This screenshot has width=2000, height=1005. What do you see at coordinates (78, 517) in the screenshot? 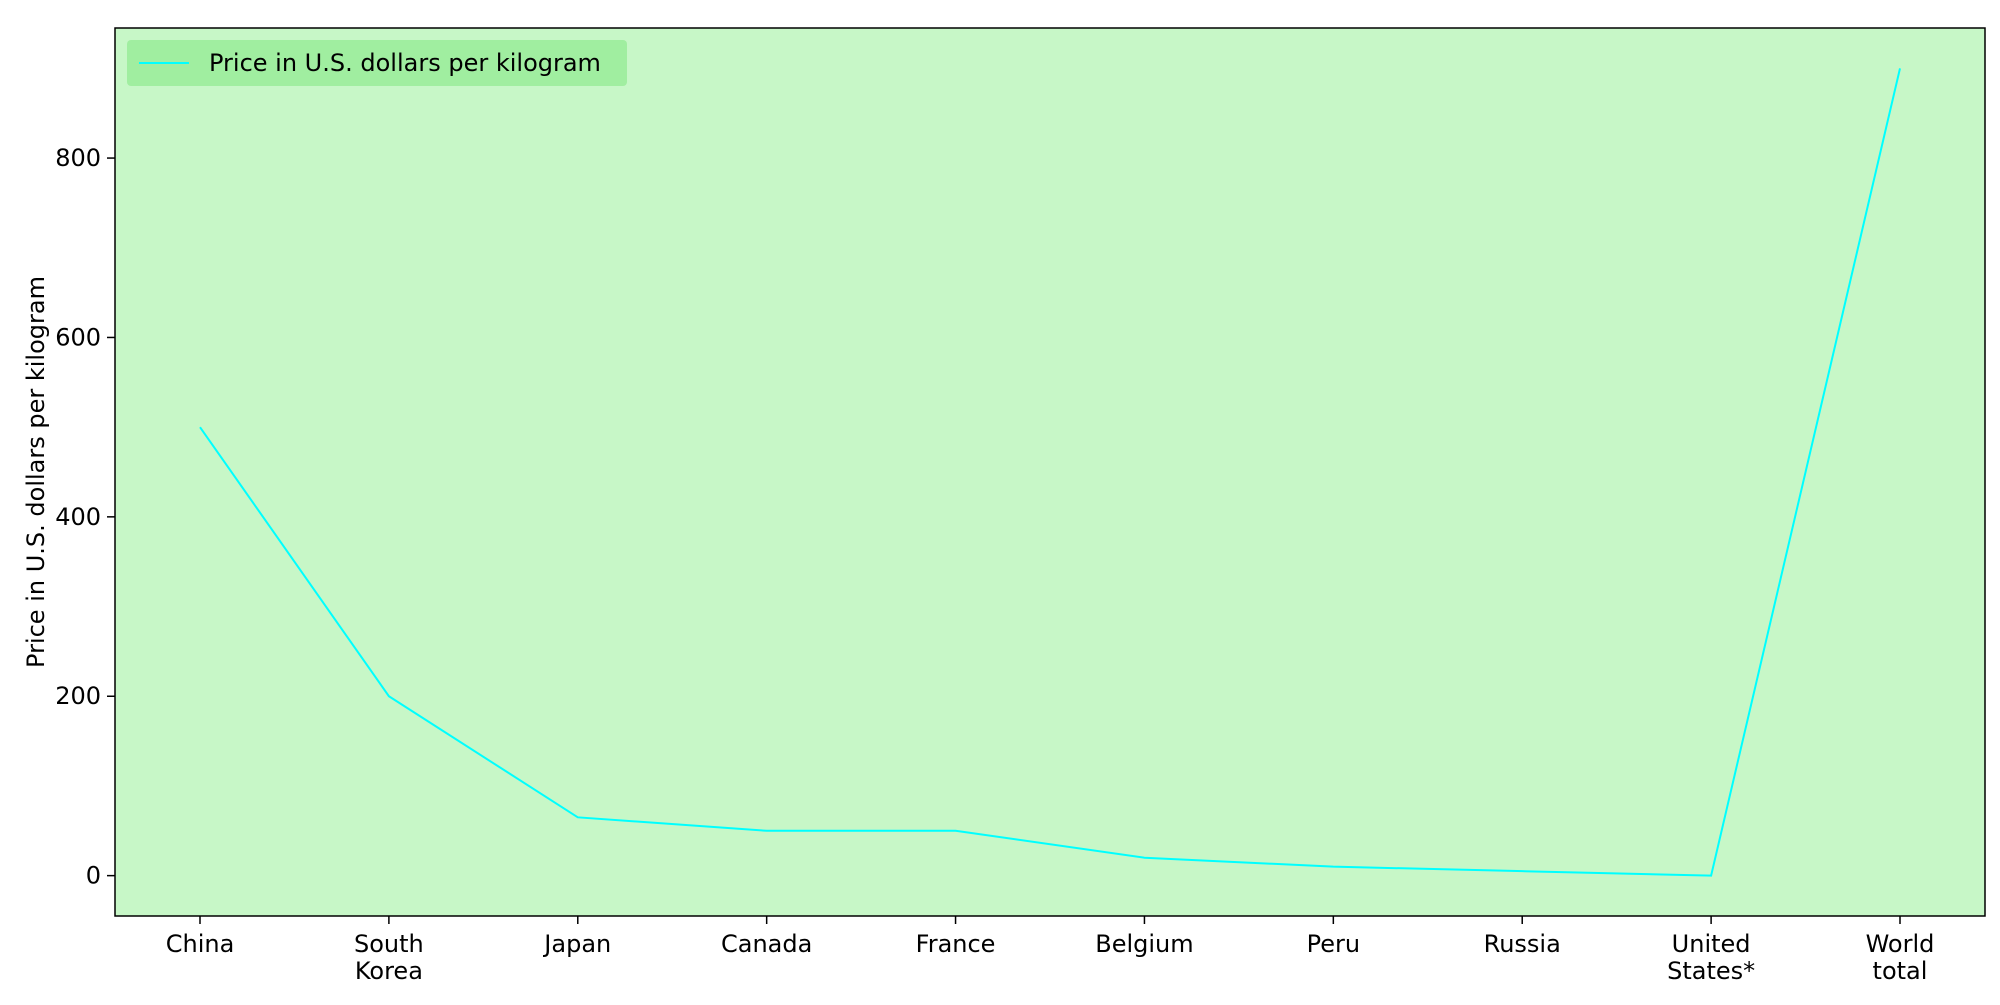
I see `y-tick-label: 400` at bounding box center [78, 517].